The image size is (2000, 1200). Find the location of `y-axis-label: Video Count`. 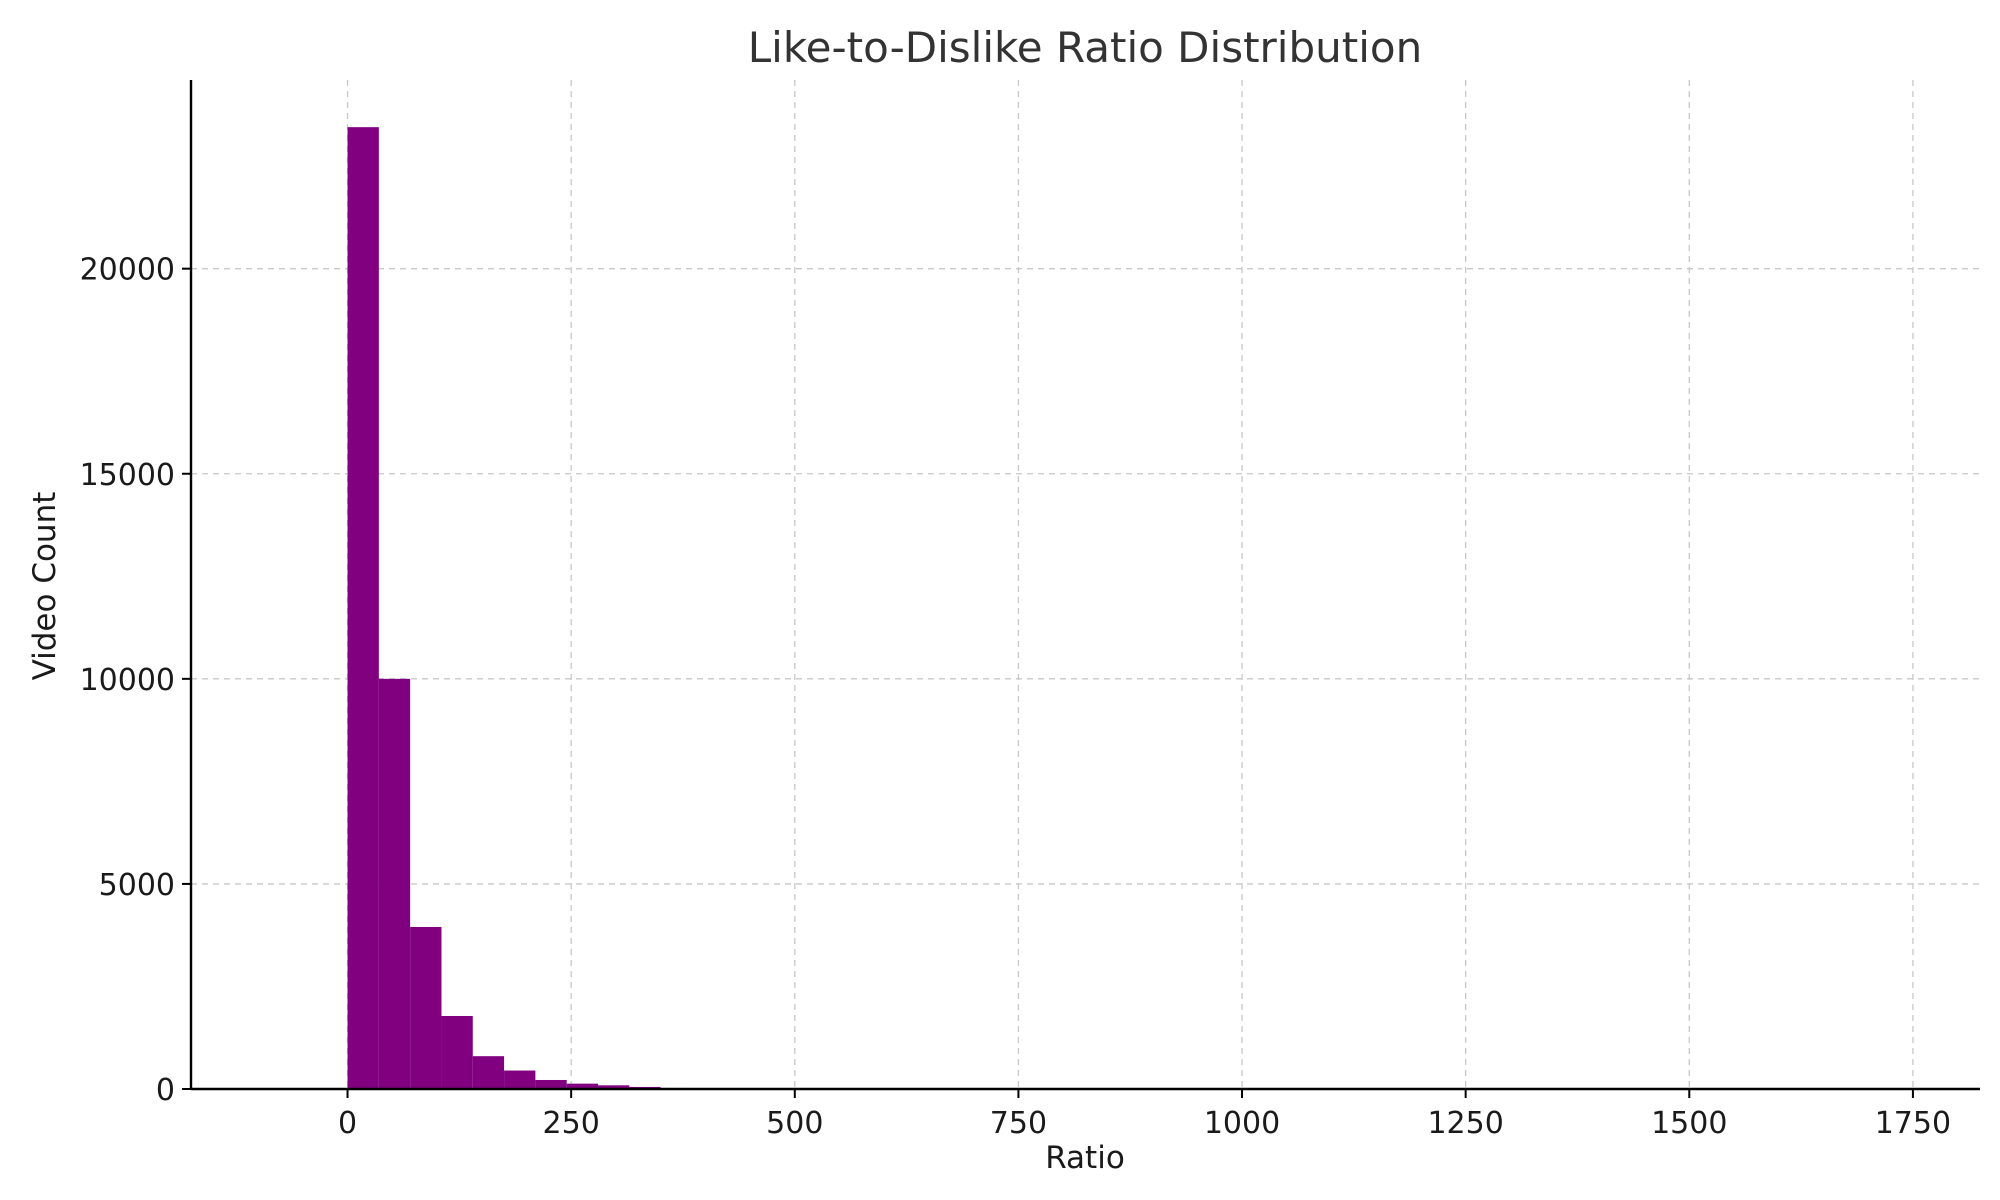

y-axis-label: Video Count is located at coordinates (45, 586).